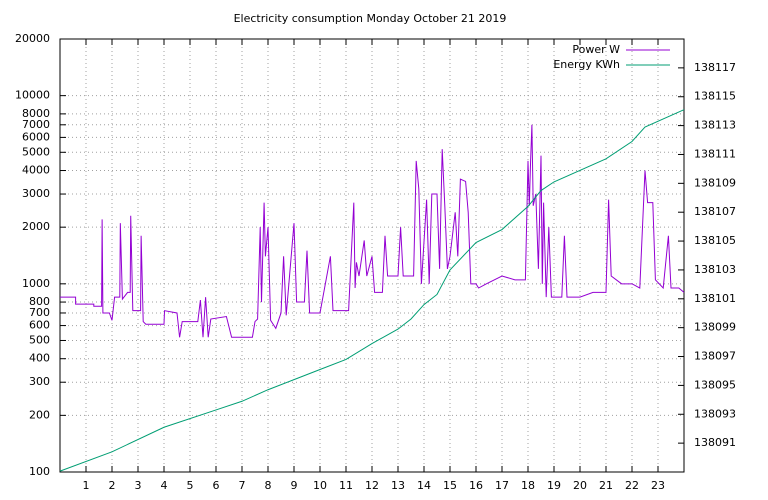  I want to click on y-tick-label: 500, so click(39, 339).